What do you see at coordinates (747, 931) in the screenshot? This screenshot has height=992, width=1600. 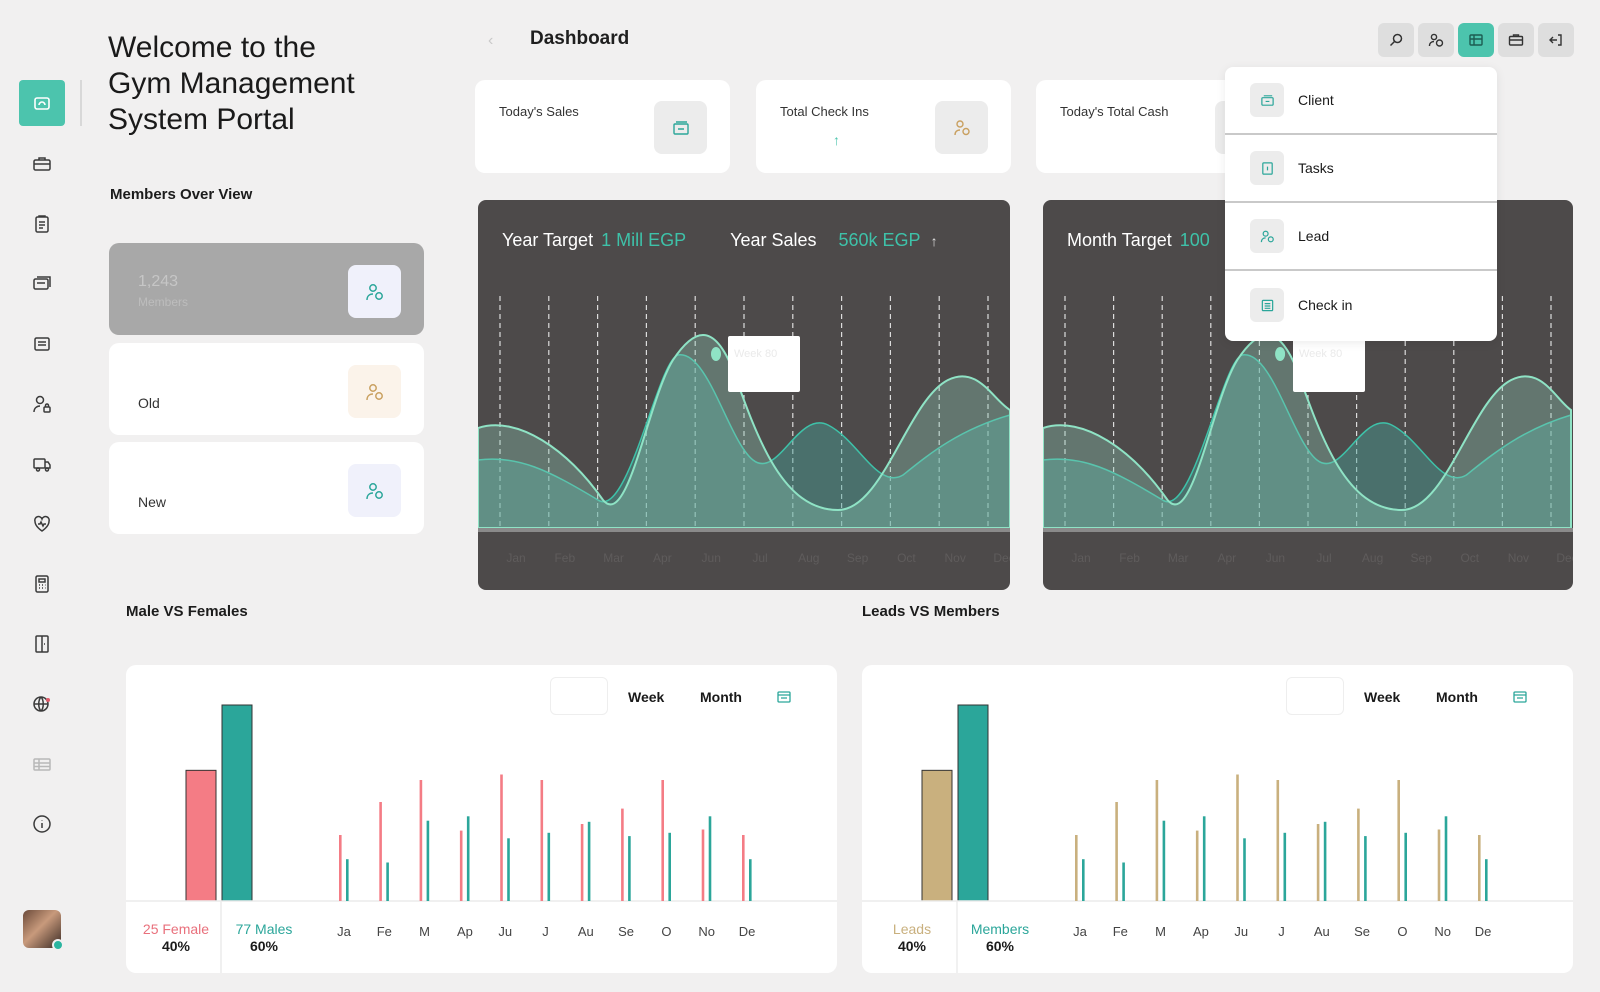 I see `bar-month-label: De` at bounding box center [747, 931].